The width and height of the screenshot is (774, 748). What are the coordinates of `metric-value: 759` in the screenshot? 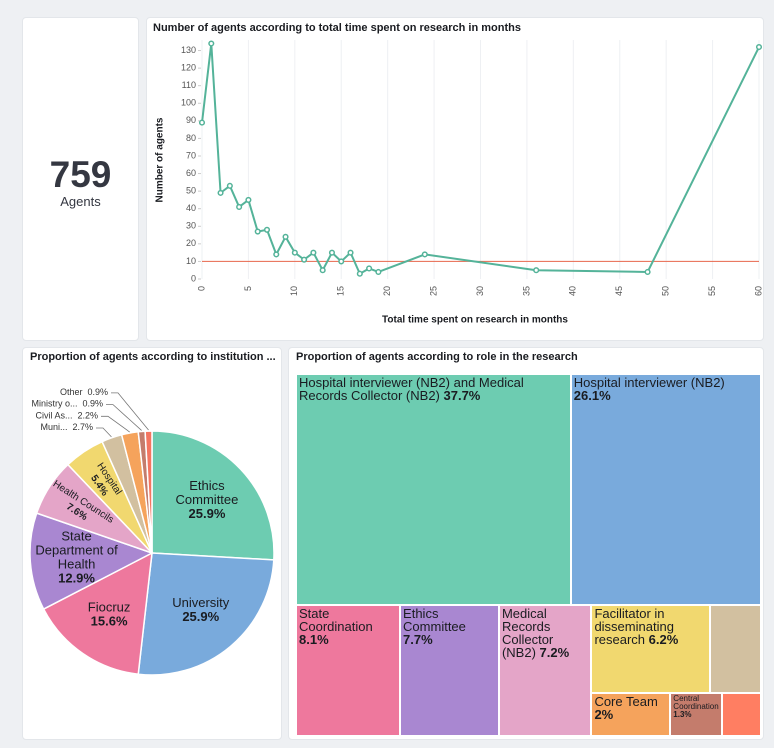 It's located at (80, 174).